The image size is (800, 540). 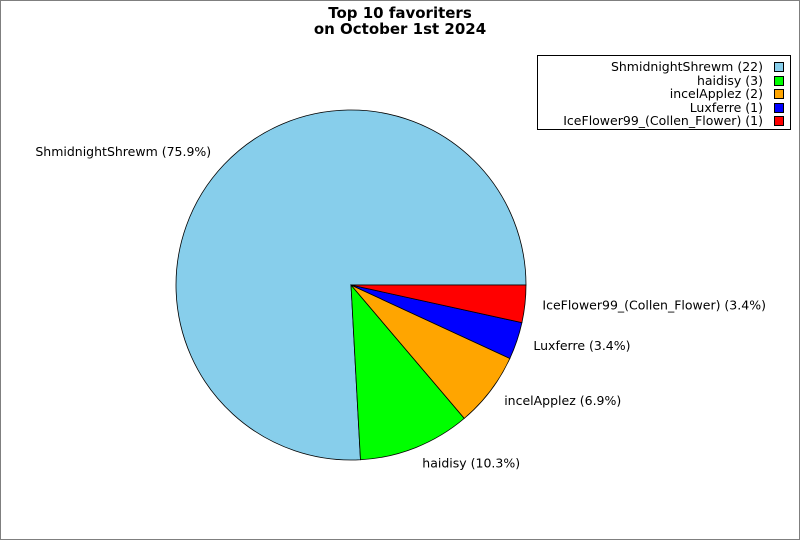 What do you see at coordinates (400, 29) in the screenshot?
I see `chart-title-line-2: on October 1st 2024` at bounding box center [400, 29].